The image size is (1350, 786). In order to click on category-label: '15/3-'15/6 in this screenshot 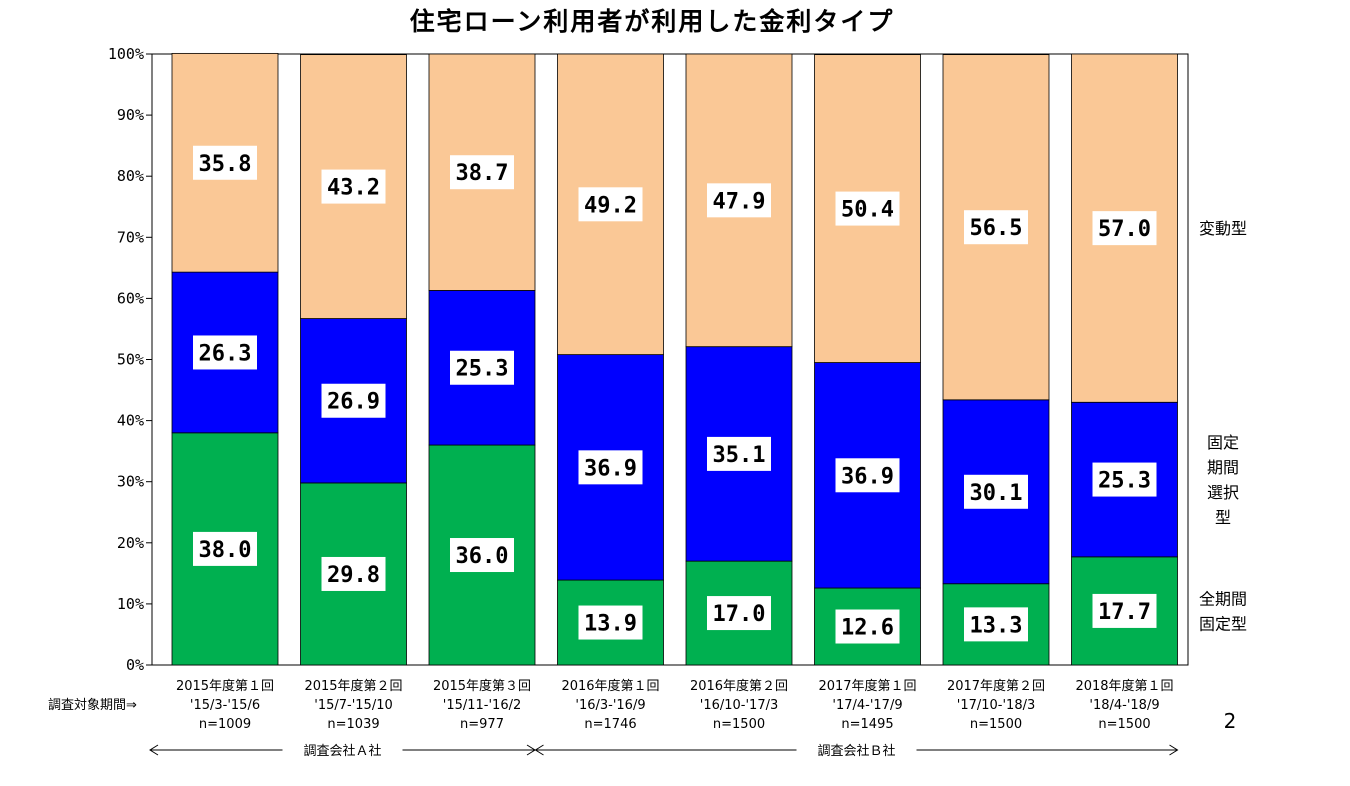, I will do `click(225, 705)`.